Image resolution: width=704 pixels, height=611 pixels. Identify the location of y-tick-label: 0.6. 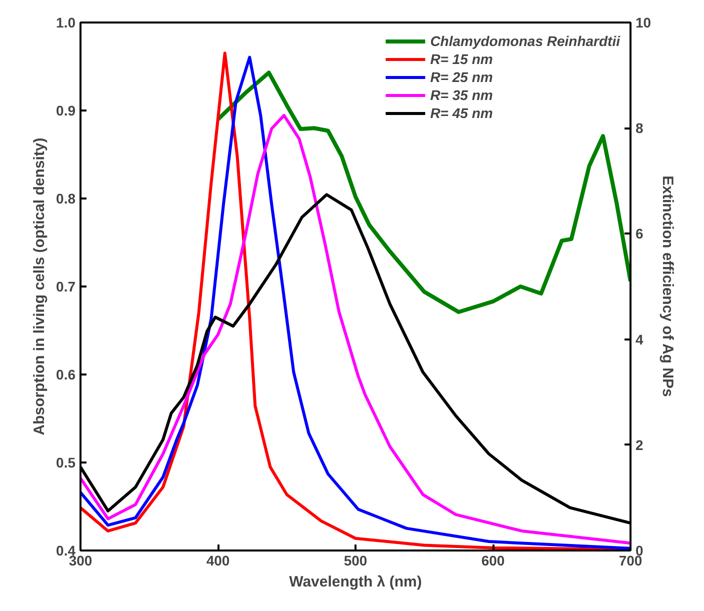
(66, 374).